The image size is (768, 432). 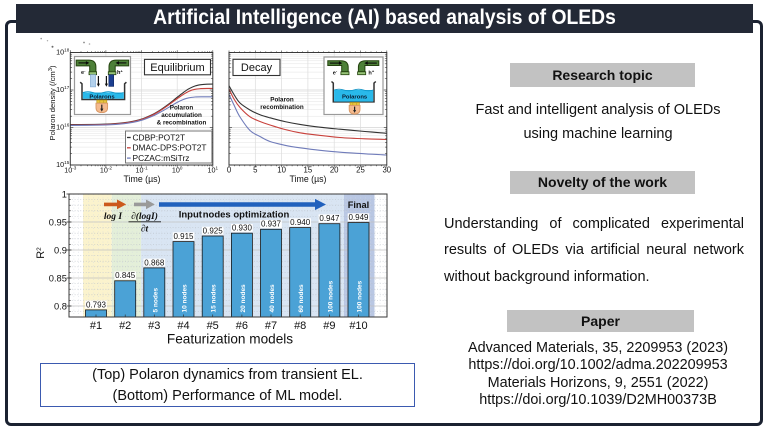 I want to click on svg-text: 0.868, so click(x=154, y=262).